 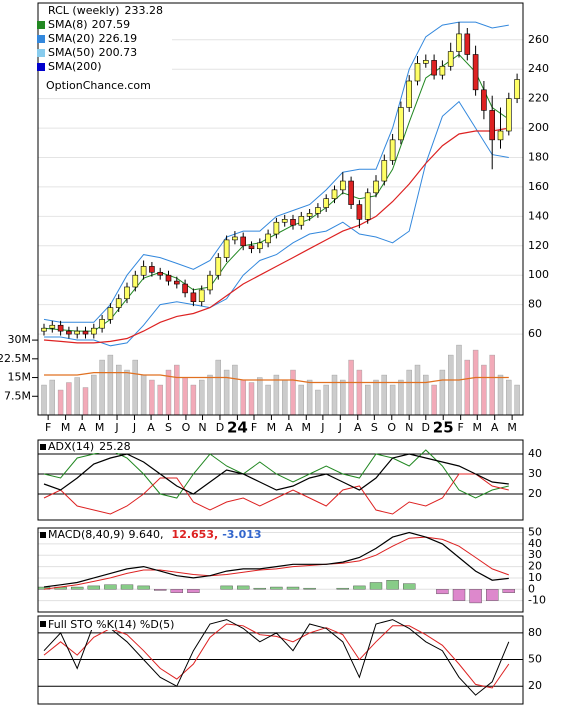 I want to click on y-tick-label: 140, so click(x=538, y=215).